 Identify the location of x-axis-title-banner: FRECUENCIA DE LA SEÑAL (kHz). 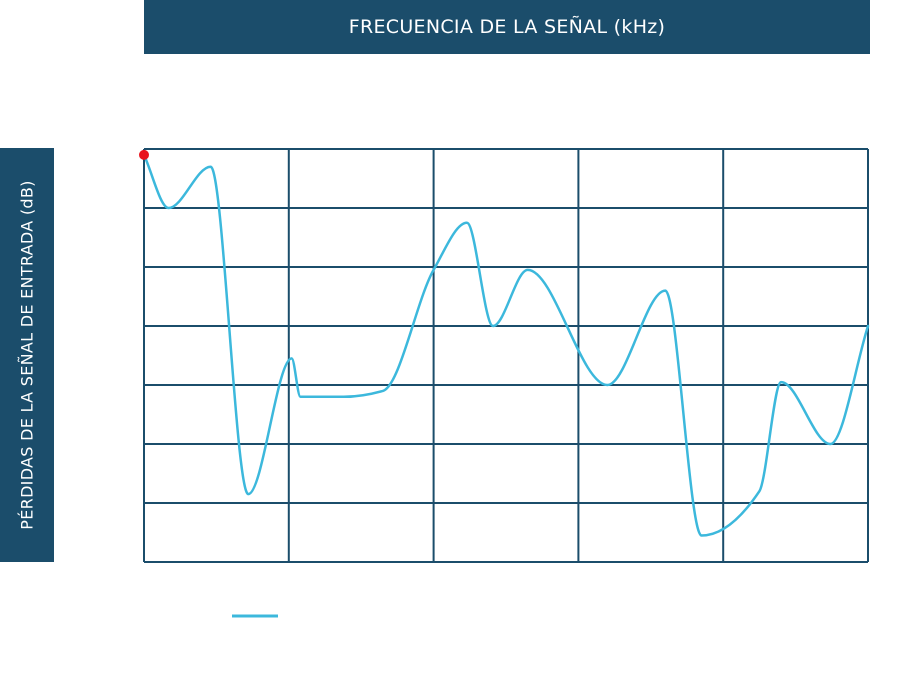
(507, 27).